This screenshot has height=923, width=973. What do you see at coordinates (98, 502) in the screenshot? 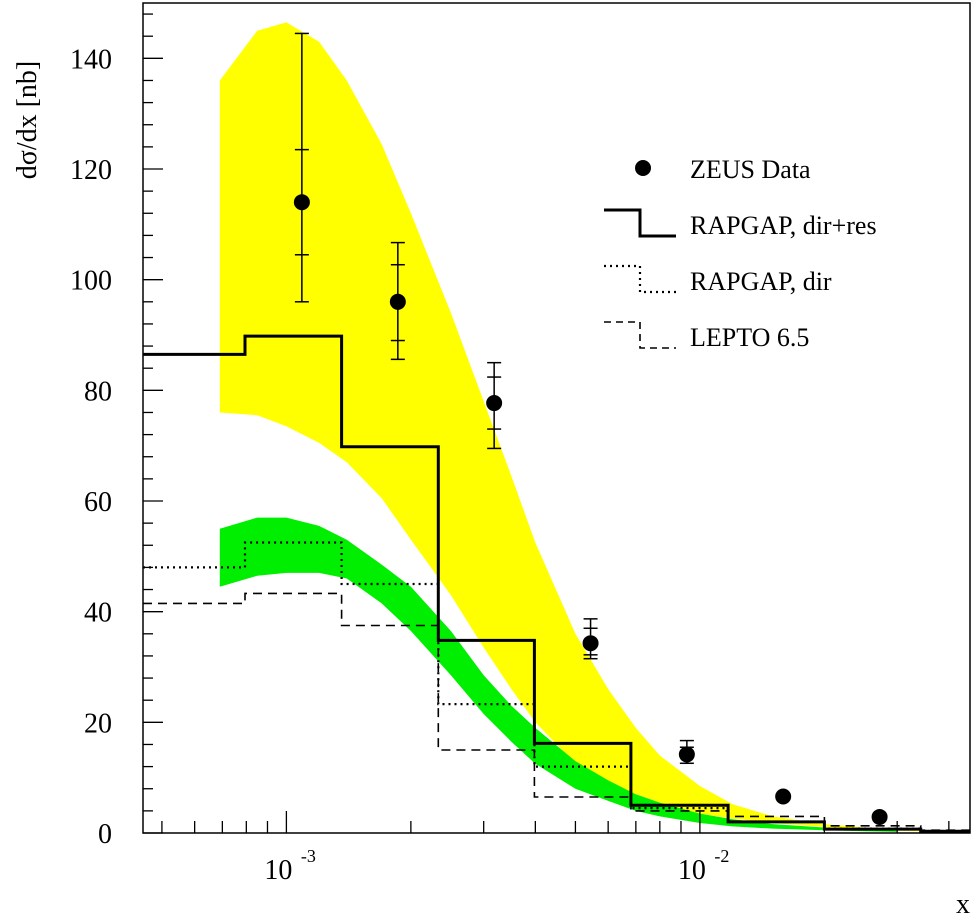
I see `y-tick-label: 60` at bounding box center [98, 502].